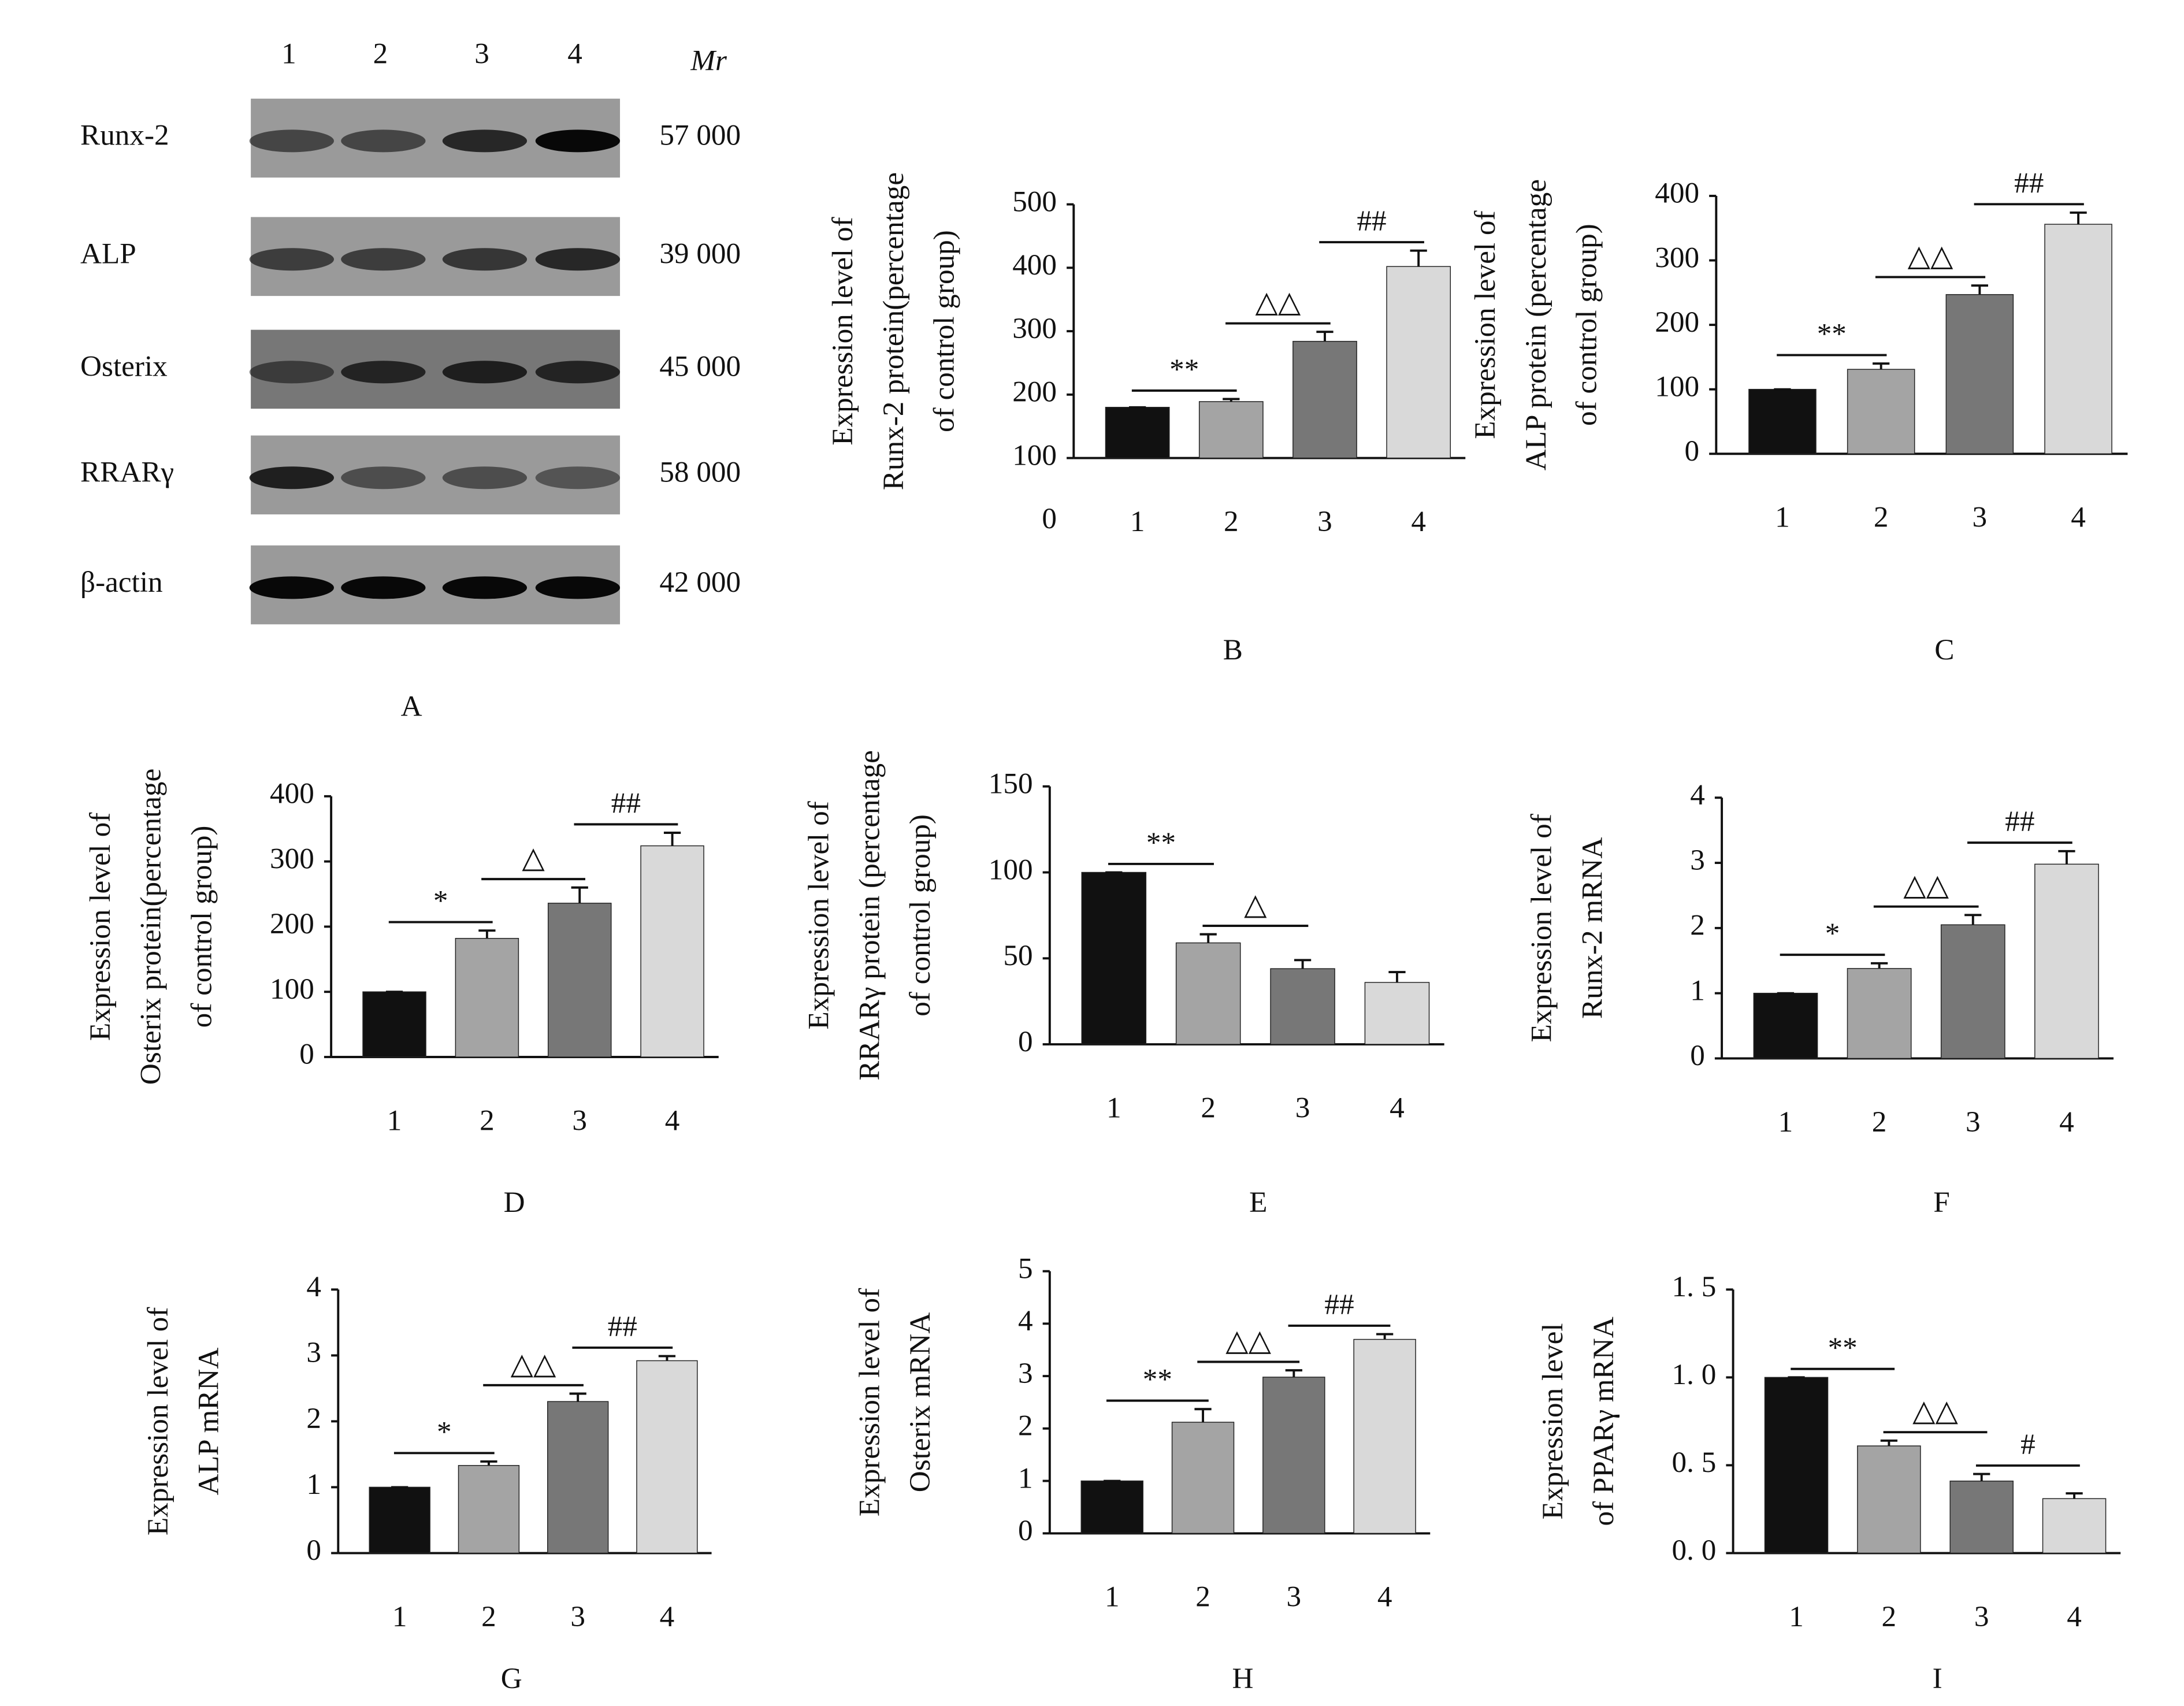 Image resolution: width=2184 pixels, height=1706 pixels. What do you see at coordinates (1677, 193) in the screenshot?
I see `y-tick-label: 400` at bounding box center [1677, 193].